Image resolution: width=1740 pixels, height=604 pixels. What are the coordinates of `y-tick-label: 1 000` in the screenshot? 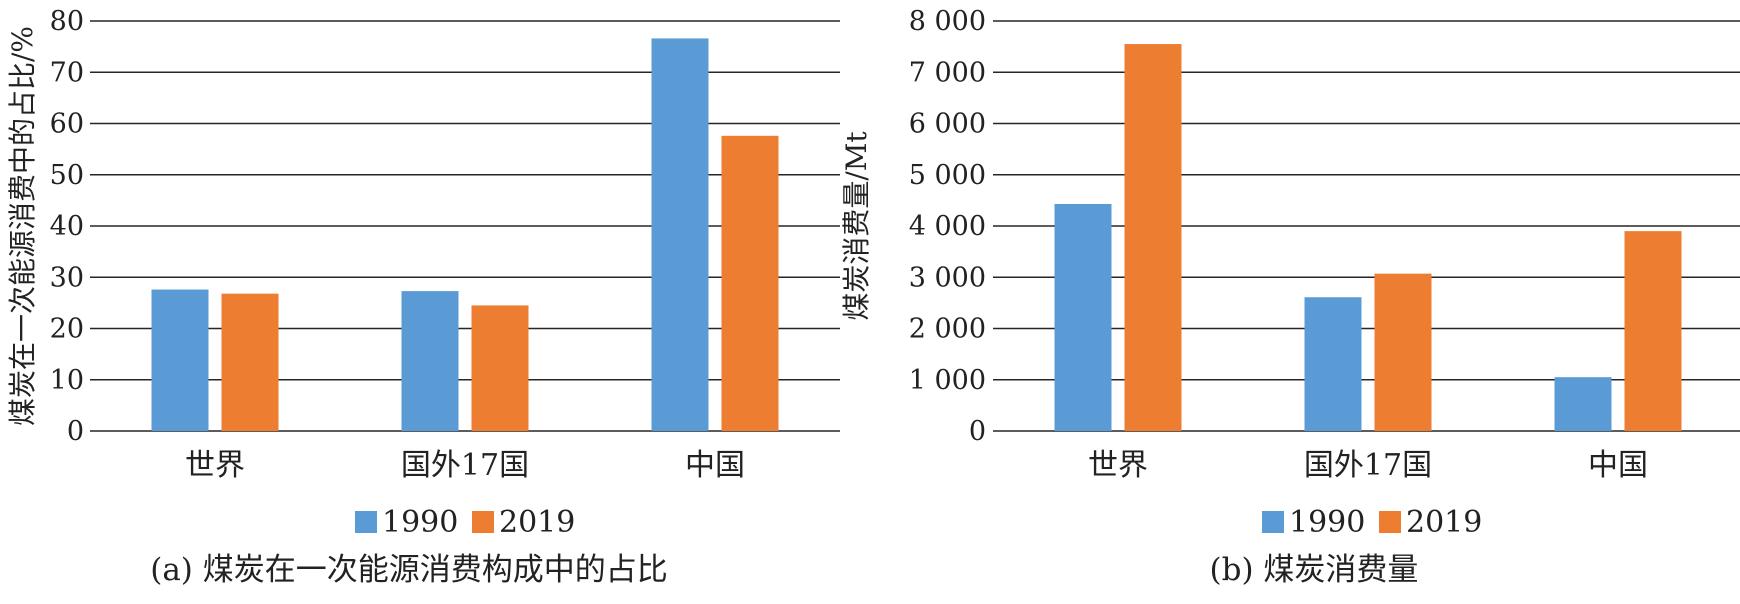 It's located at (947, 380).